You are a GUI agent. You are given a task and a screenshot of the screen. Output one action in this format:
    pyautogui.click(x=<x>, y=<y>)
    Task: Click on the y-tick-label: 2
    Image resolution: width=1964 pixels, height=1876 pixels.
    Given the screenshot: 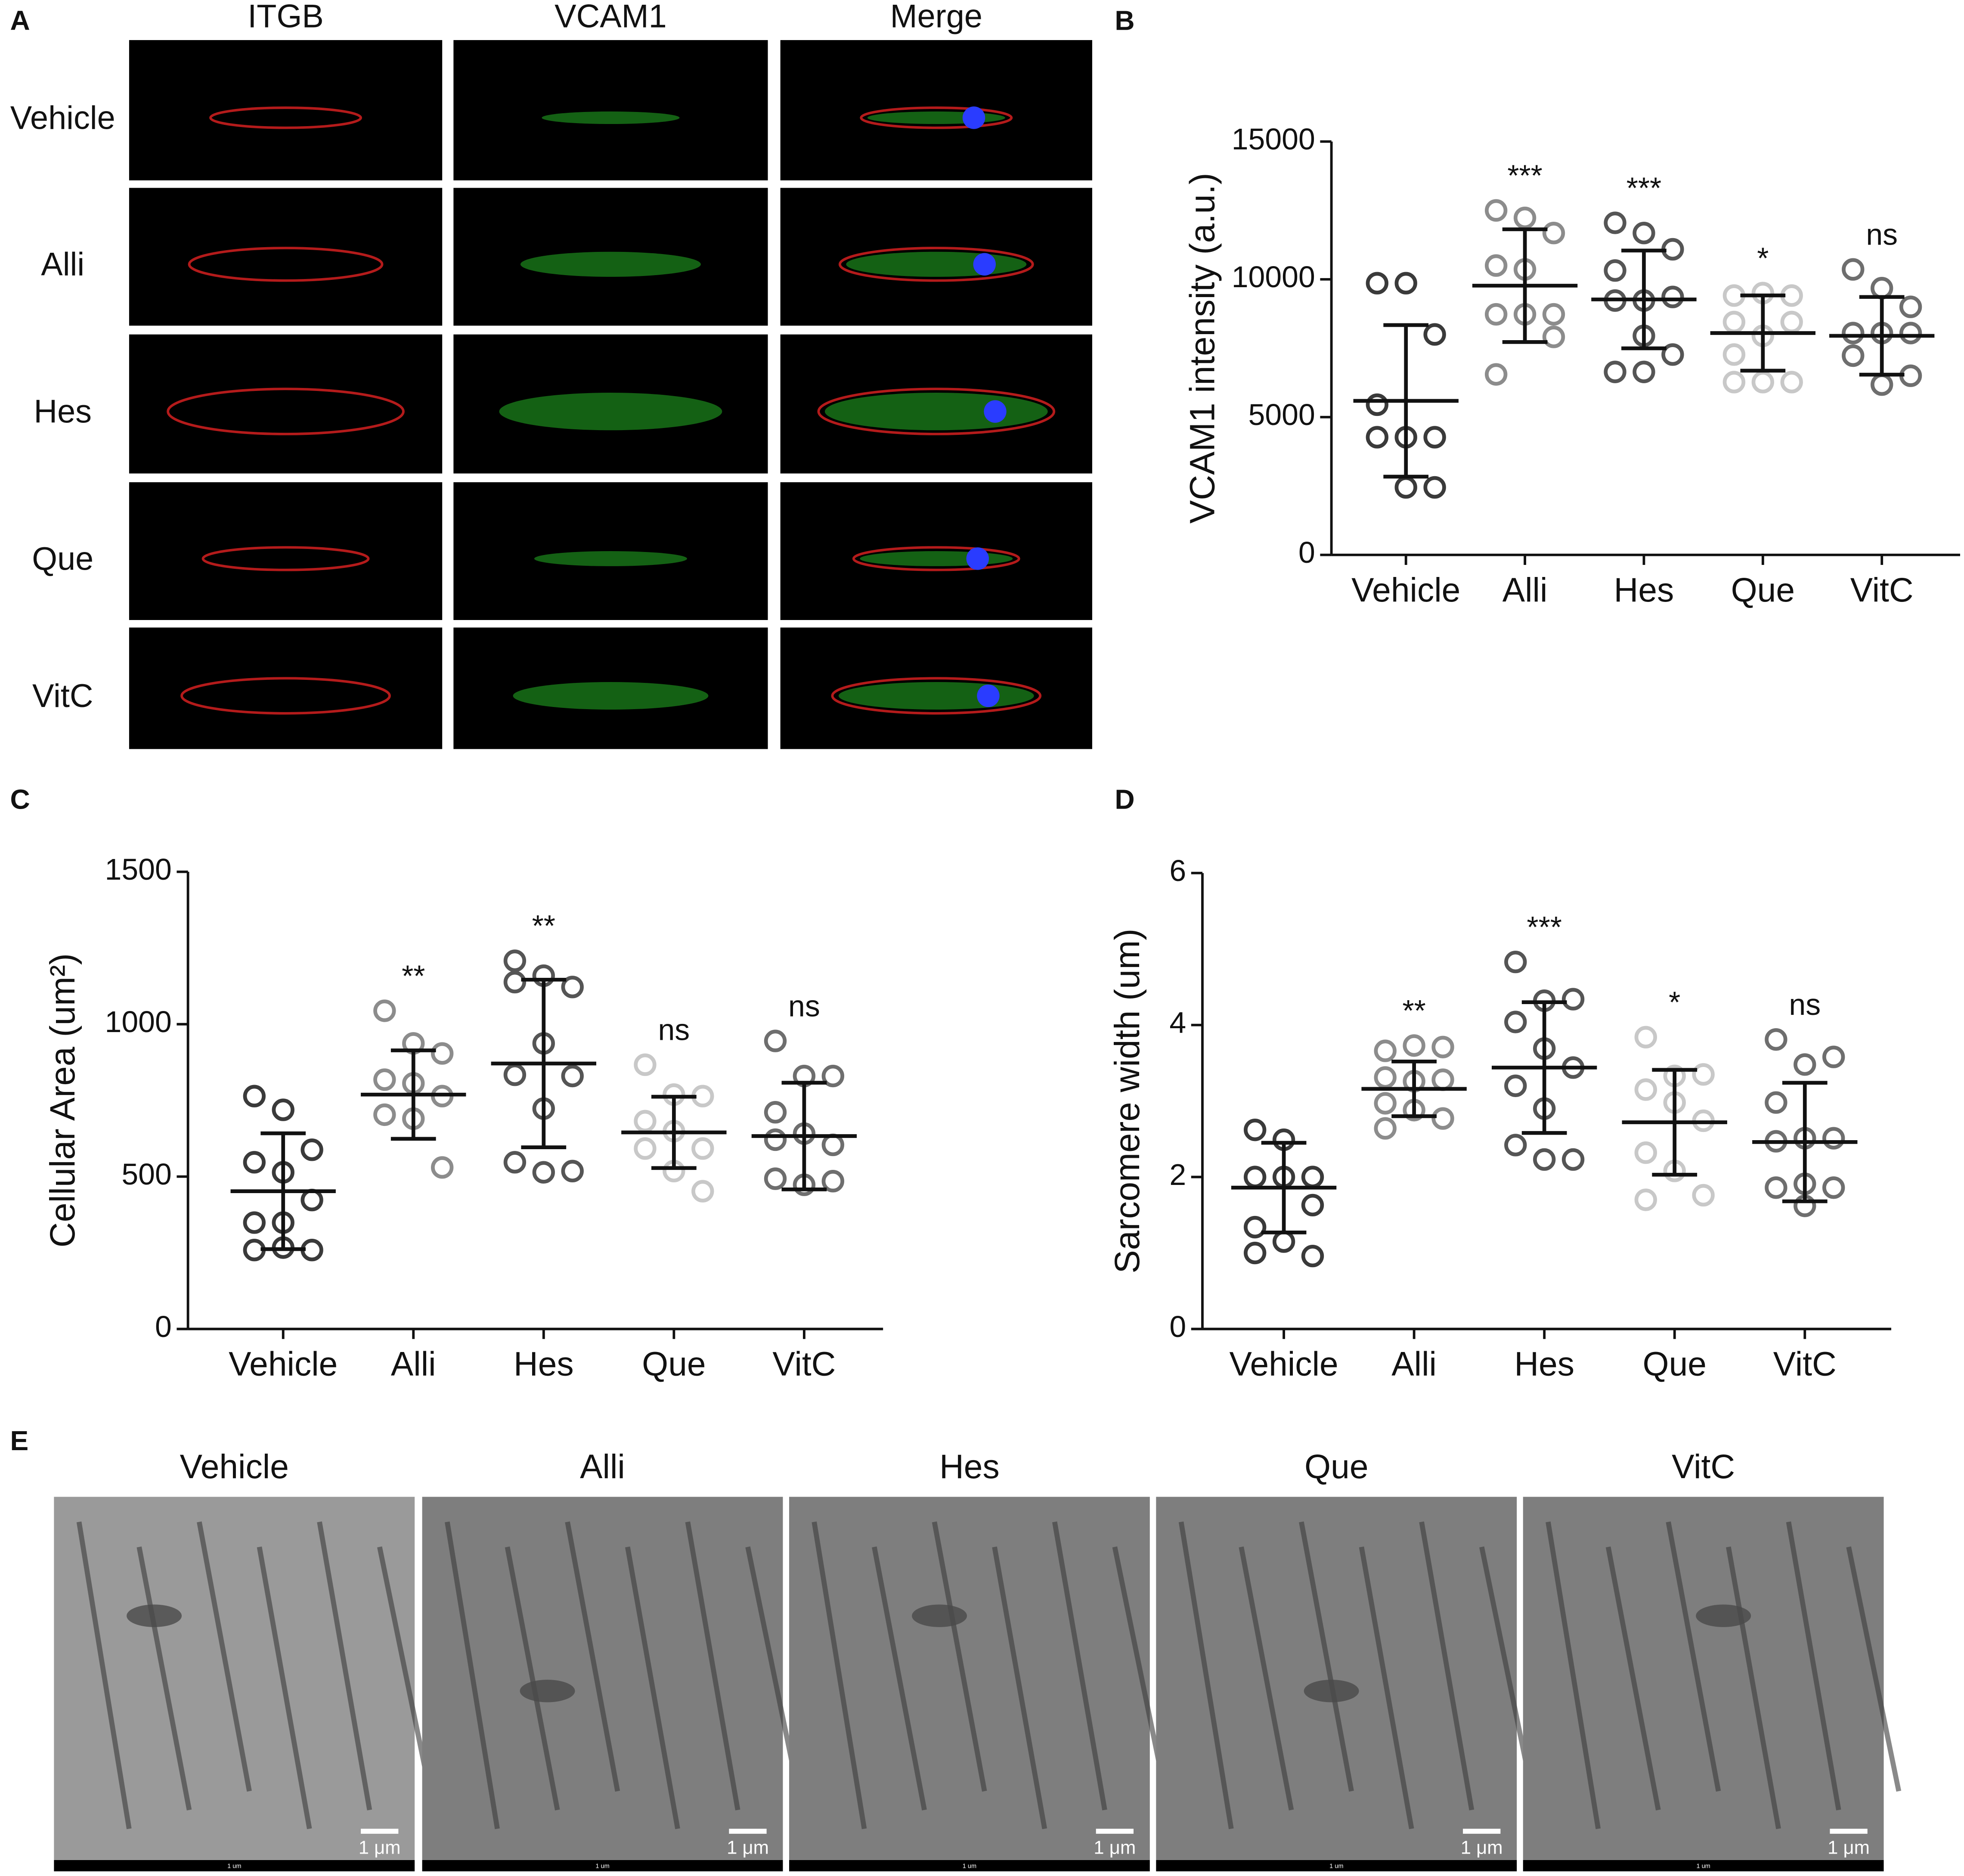 What is the action you would take?
    pyautogui.click(x=1177, y=1174)
    